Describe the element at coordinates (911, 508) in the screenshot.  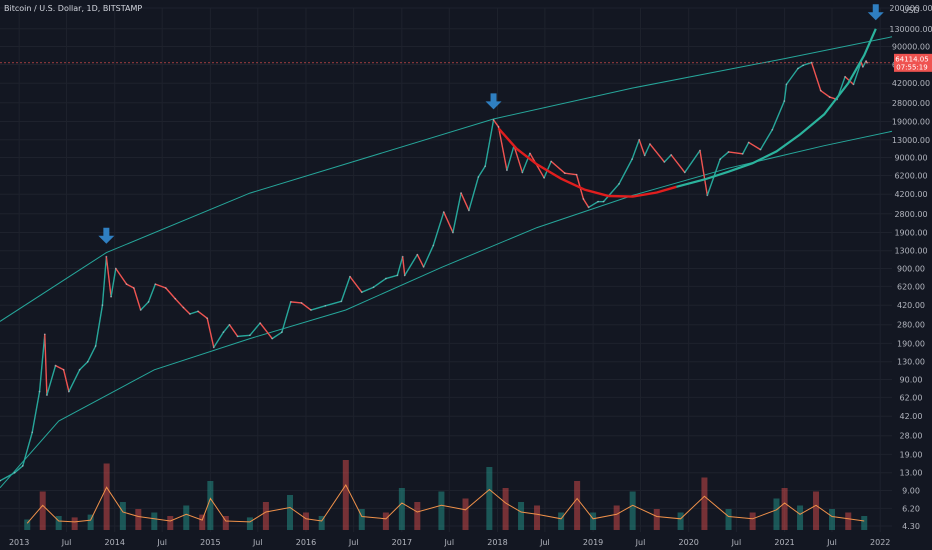
I see `y-tick-label: 6.20` at that location.